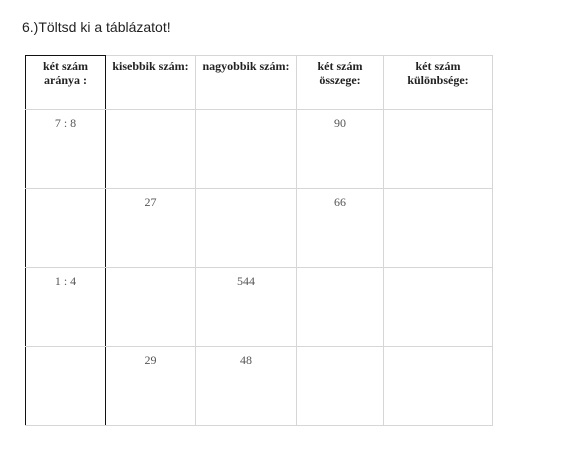 This screenshot has height=449, width=567. What do you see at coordinates (96, 27) in the screenshot?
I see `exercise-title: 6.)Töltsd ki a táblázatot!` at bounding box center [96, 27].